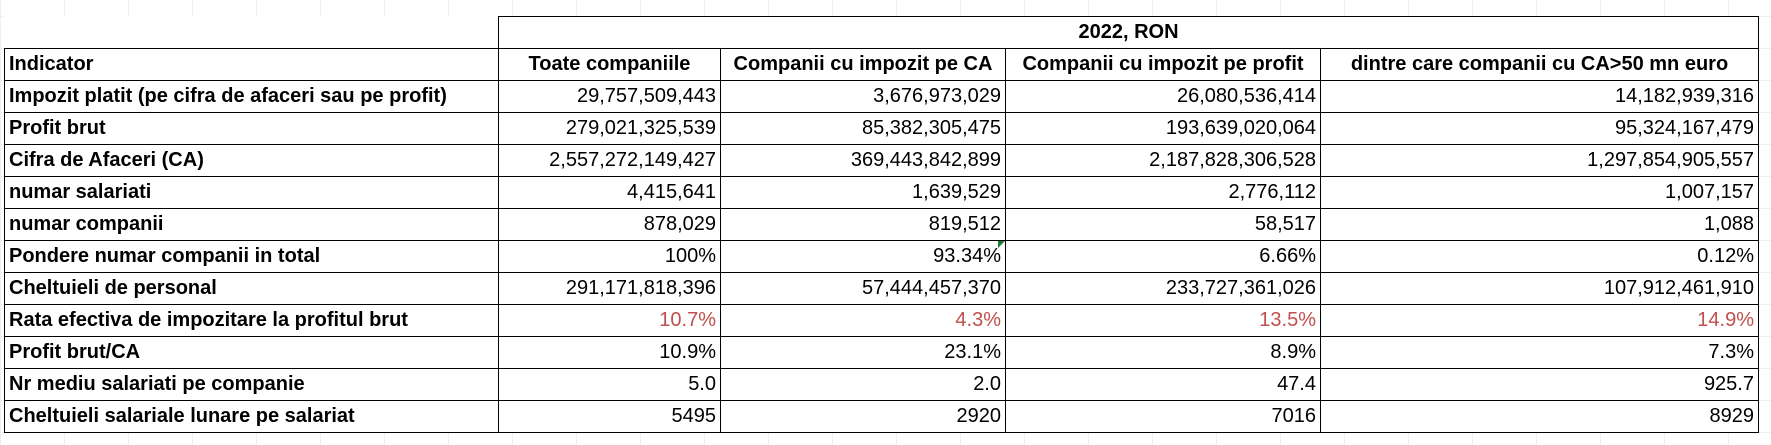 The height and width of the screenshot is (445, 1771). I want to click on table-cell: 7016, so click(1163, 416).